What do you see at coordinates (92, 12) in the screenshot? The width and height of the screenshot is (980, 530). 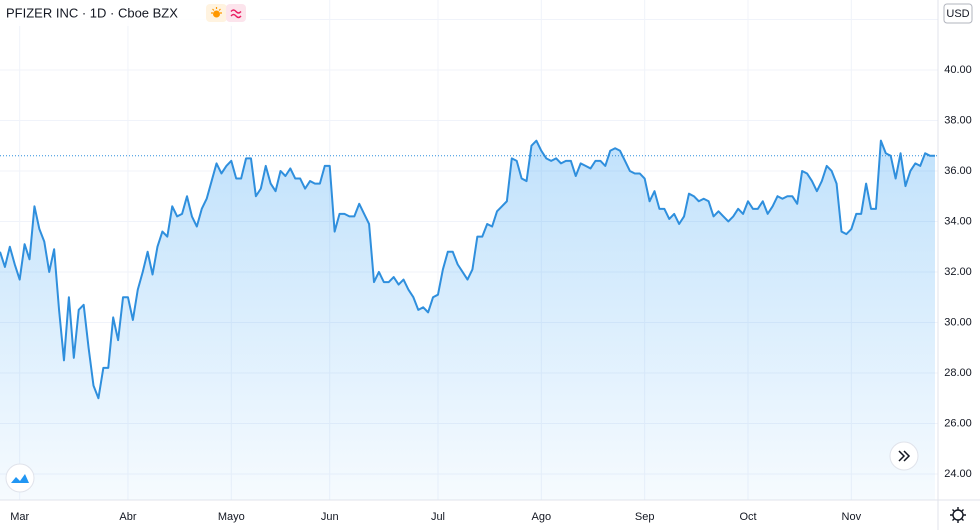 I see `symbol-title: PFIZER INC · 1D · Cboe BZX` at bounding box center [92, 12].